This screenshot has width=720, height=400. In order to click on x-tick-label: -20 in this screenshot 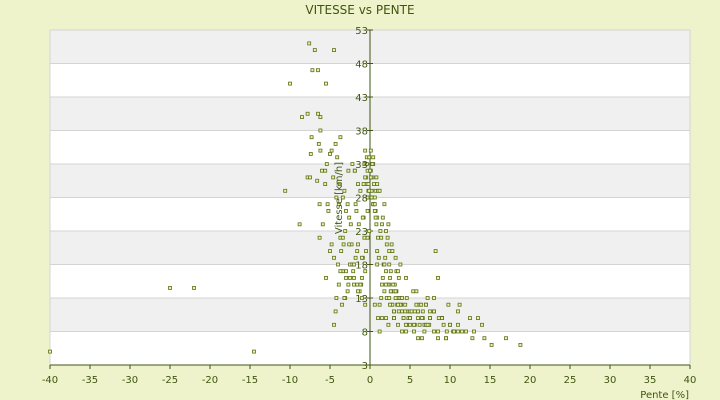, I will do `click(210, 380)`.